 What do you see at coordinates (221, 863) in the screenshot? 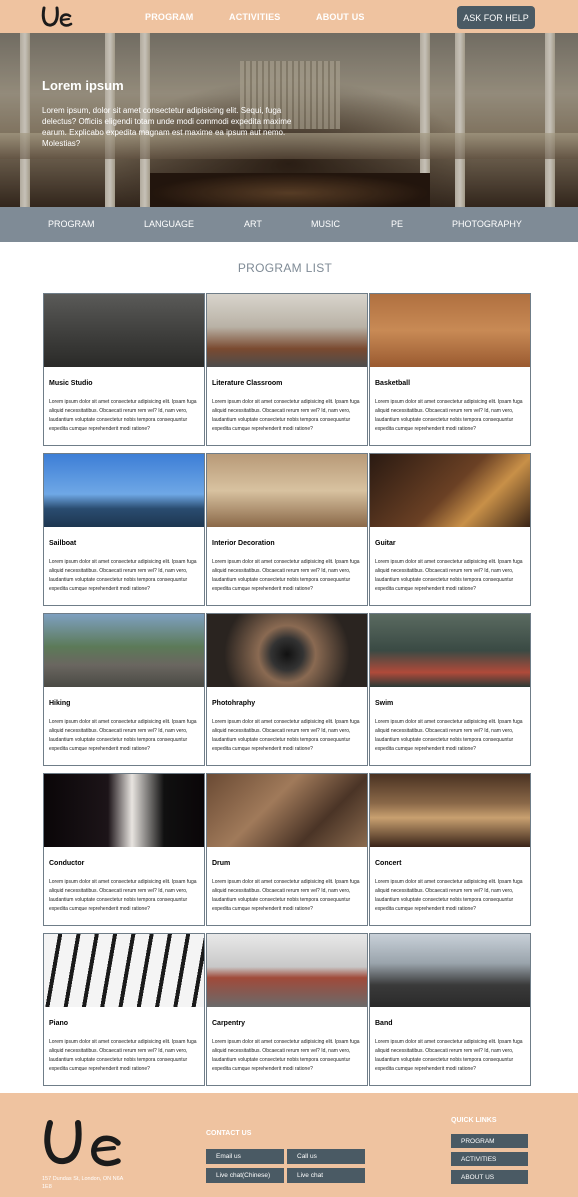
I see `program-card-title: Drum` at bounding box center [221, 863].